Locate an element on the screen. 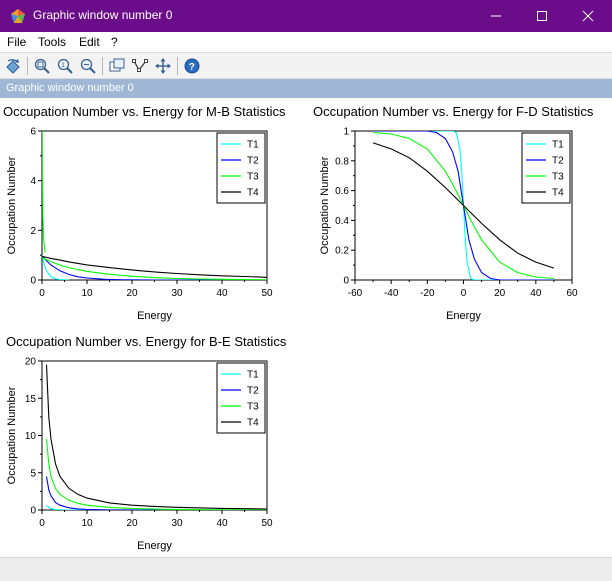 This screenshot has width=612, height=581. close-button is located at coordinates (588, 16).